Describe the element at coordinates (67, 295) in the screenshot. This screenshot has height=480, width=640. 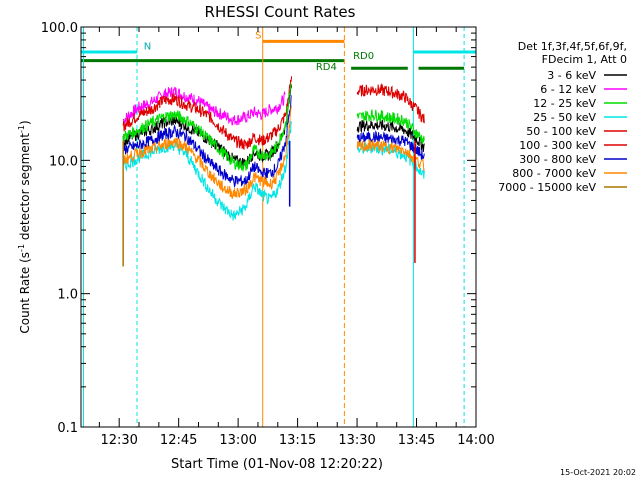
I see `y-tick-label: 1.0` at that location.